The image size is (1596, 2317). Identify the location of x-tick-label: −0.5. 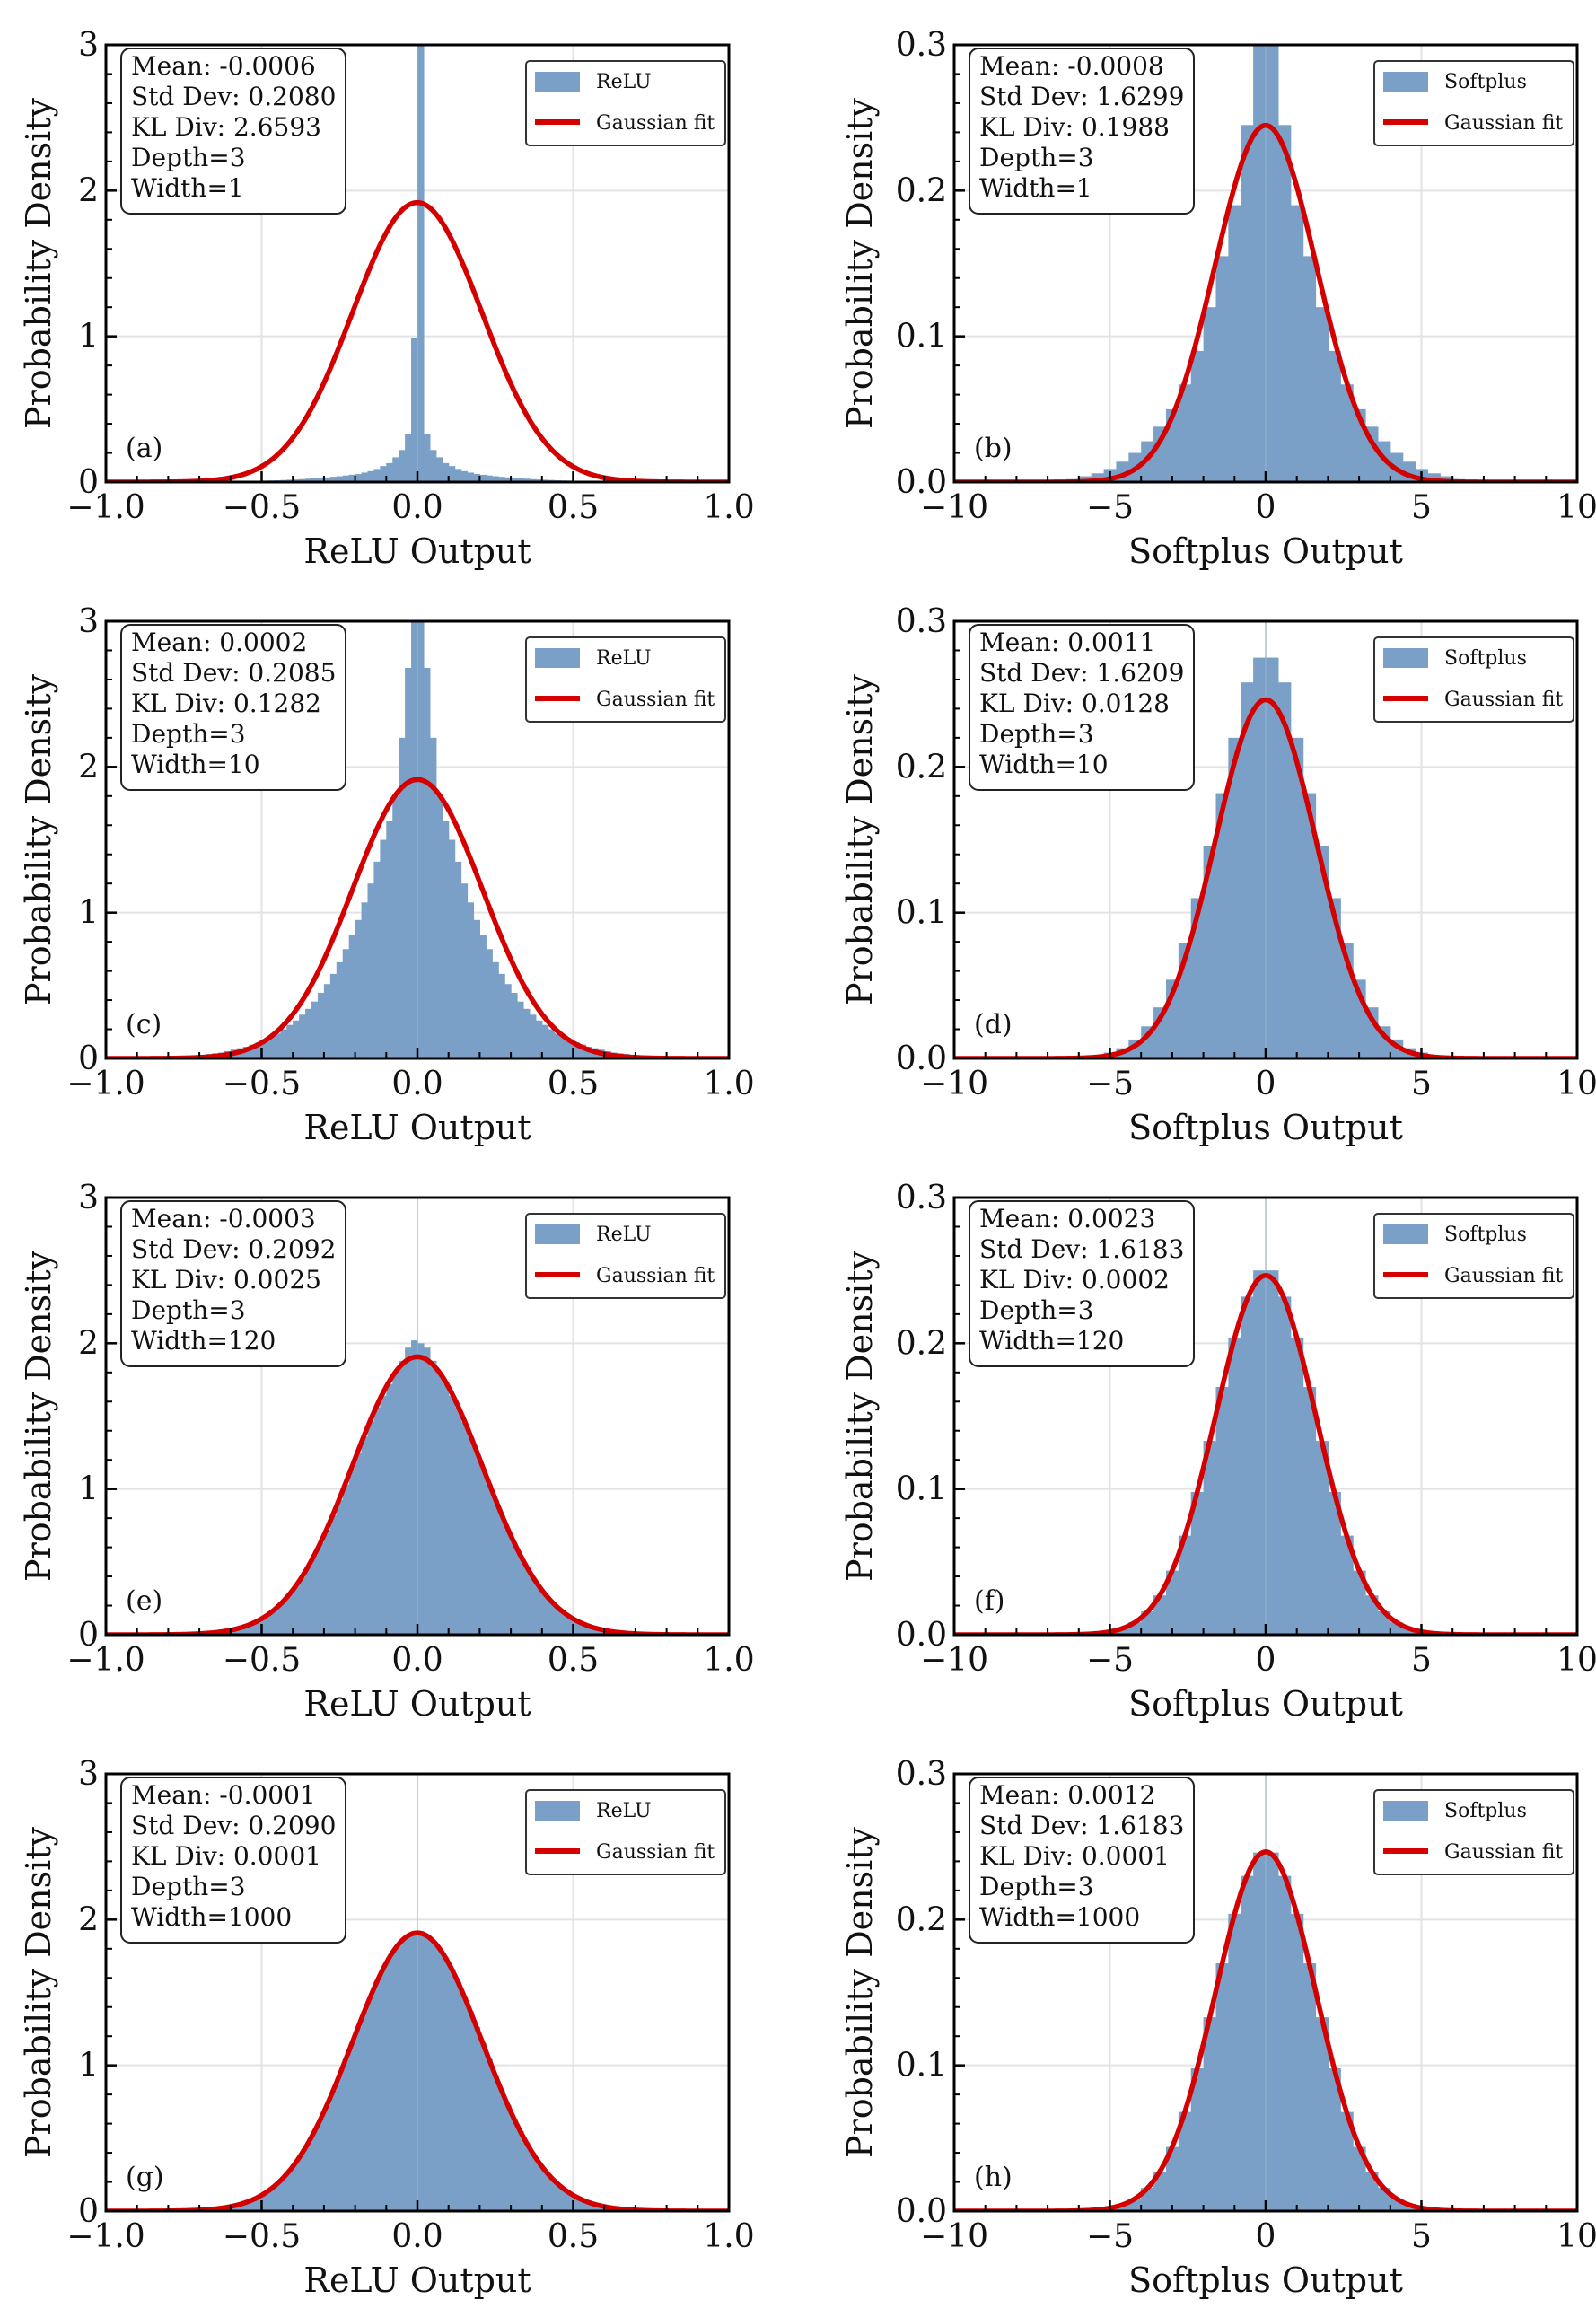
(262, 1660).